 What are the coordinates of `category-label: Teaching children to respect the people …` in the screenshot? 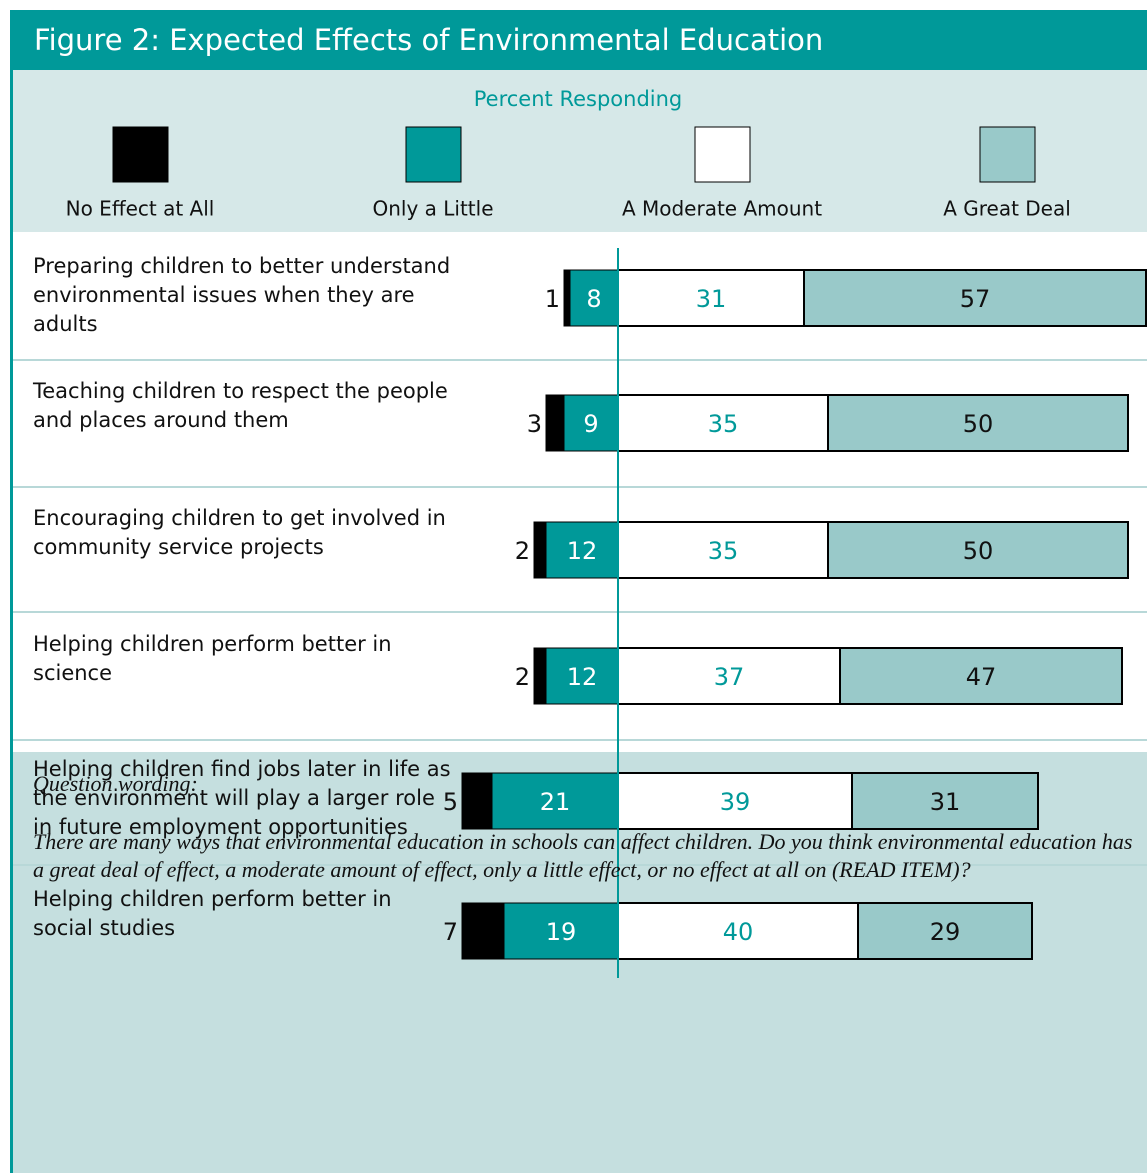 It's located at (240, 405).